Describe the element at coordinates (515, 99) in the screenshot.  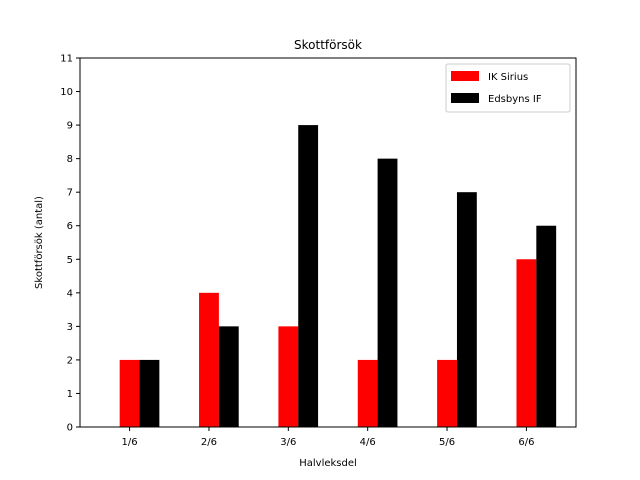
I see `legend-label: Edsbyns IF` at that location.